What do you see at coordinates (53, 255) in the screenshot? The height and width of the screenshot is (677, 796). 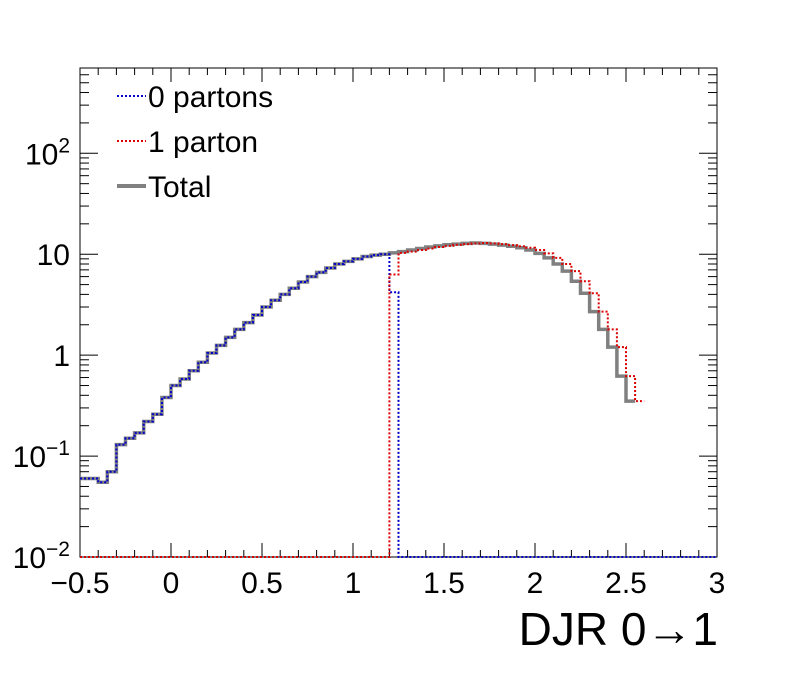 I see `y-tick-label: 10` at bounding box center [53, 255].